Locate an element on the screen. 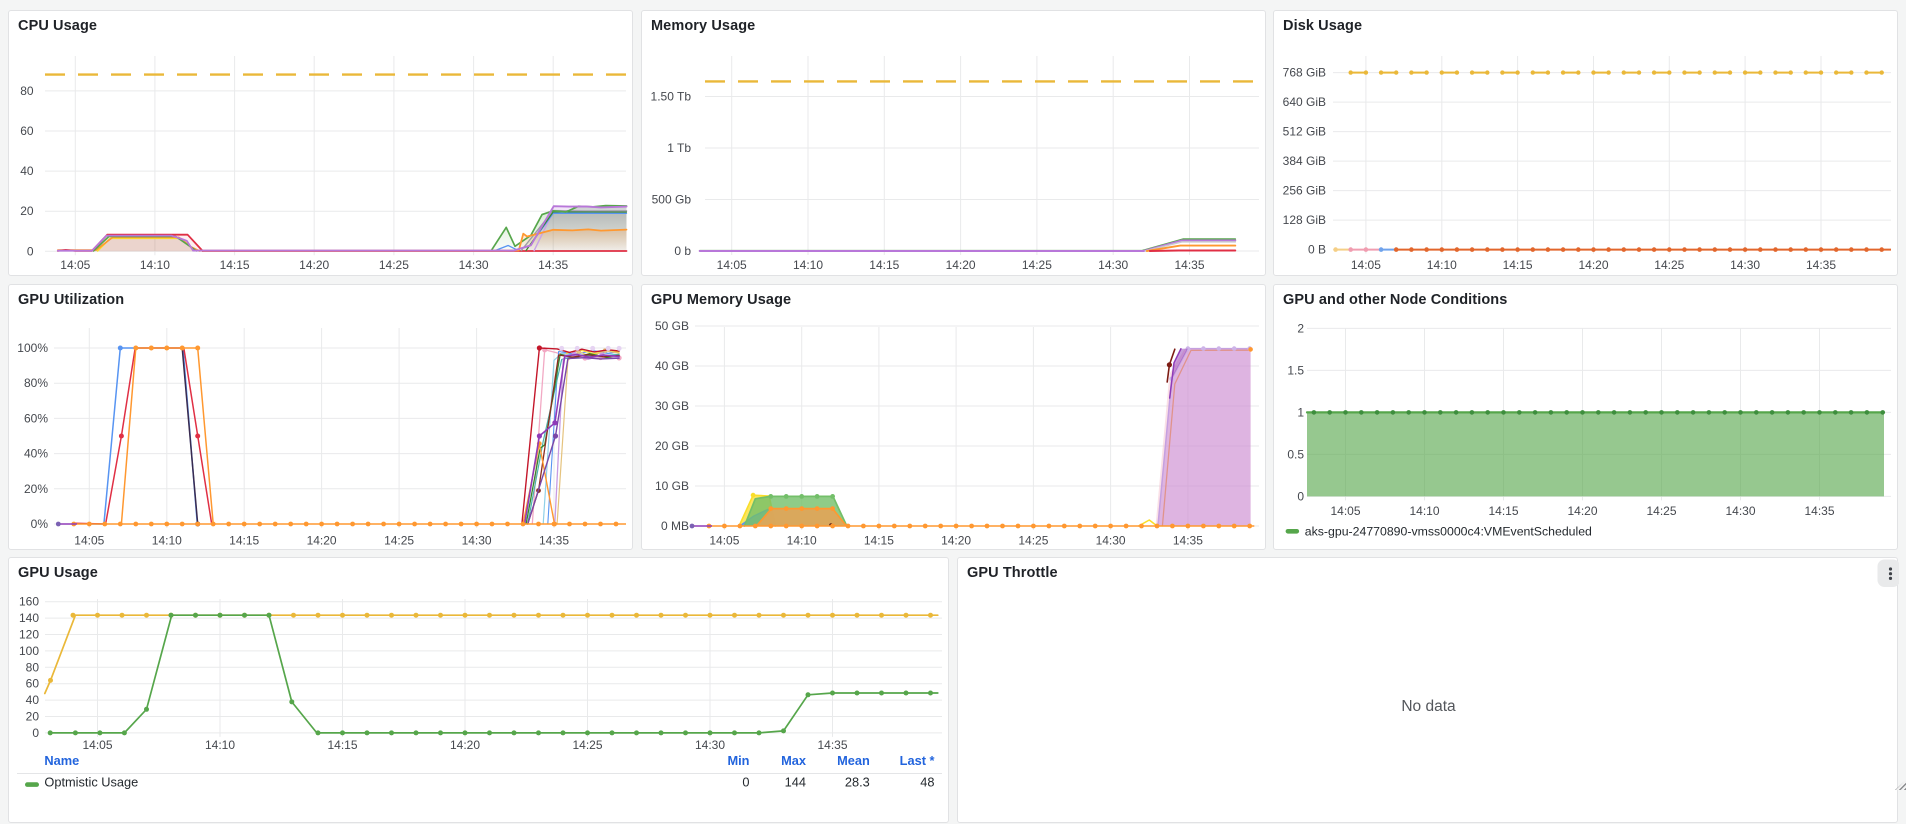  svg-text: 768 GiB is located at coordinates (1304, 73).